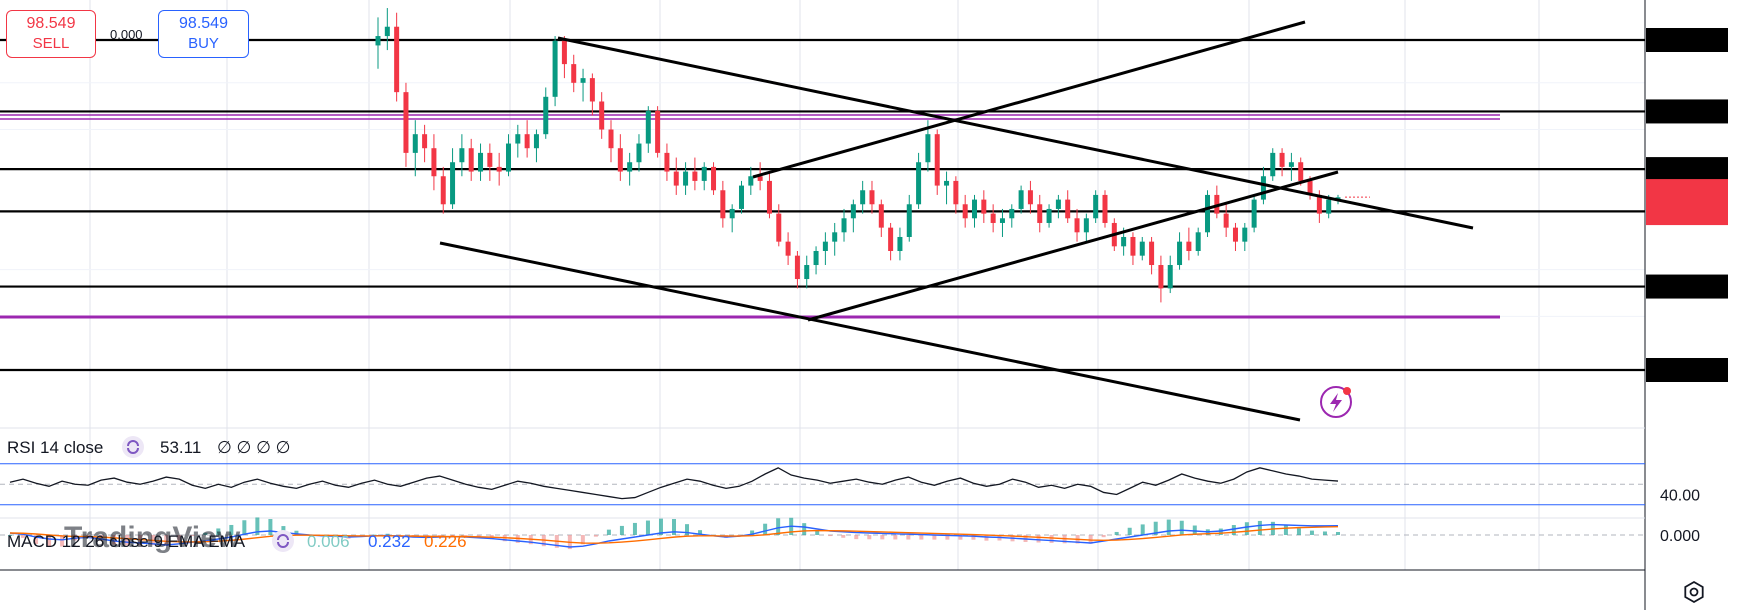 Image resolution: width=1743 pixels, height=610 pixels. I want to click on buy-button: 98.549 BUY, so click(203, 34).